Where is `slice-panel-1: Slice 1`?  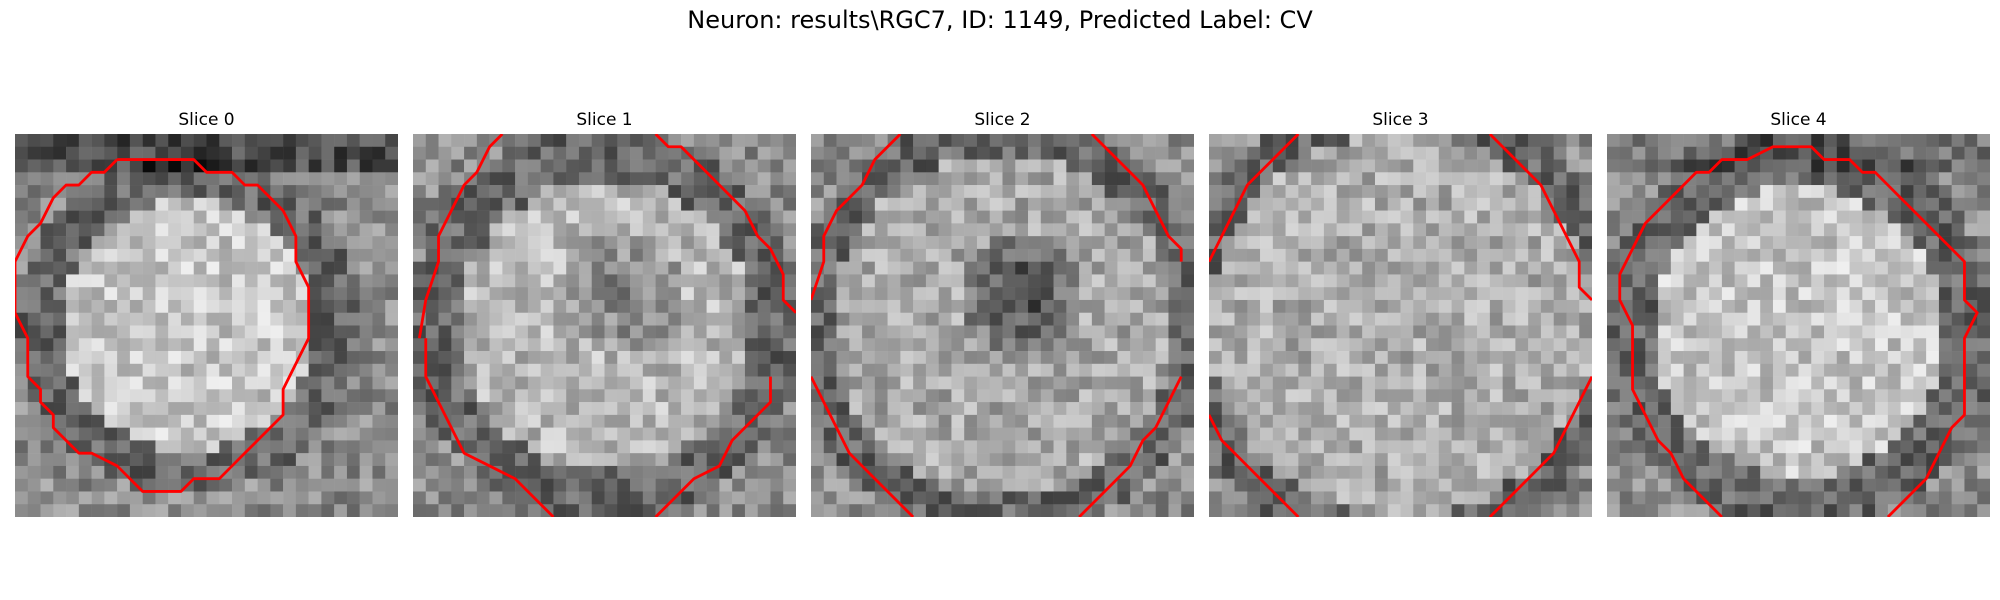 slice-panel-1: Slice 1 is located at coordinates (604, 312).